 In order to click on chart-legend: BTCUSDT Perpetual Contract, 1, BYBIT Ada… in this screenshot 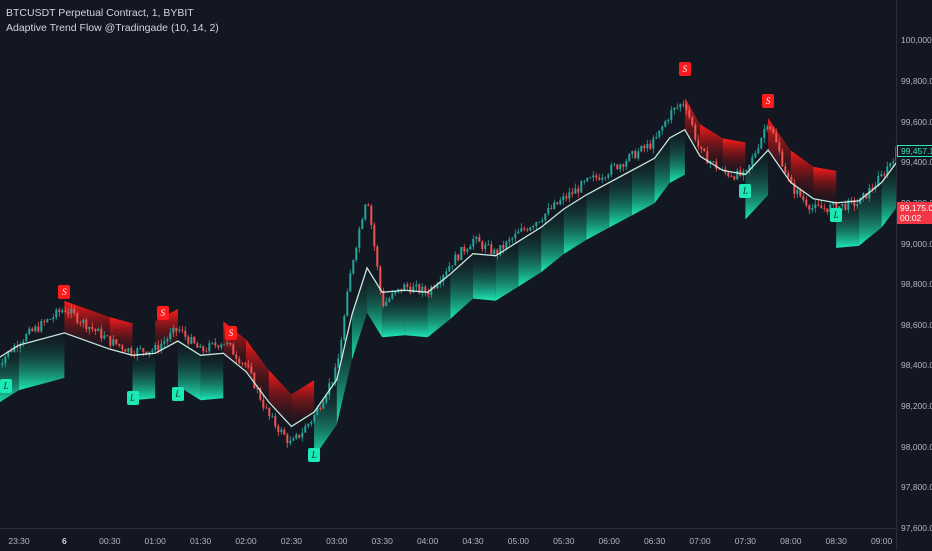, I will do `click(112, 21)`.